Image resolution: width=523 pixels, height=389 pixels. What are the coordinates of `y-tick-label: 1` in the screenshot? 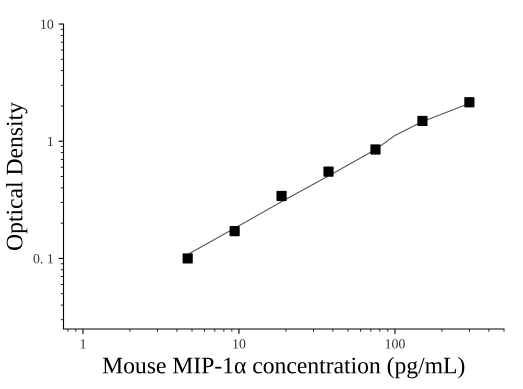 It's located at (50, 141).